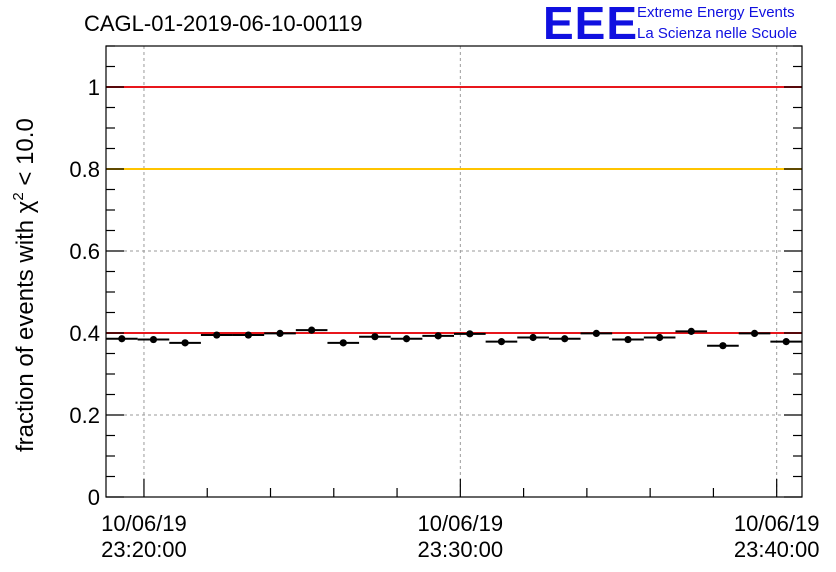 The height and width of the screenshot is (572, 836). Describe the element at coordinates (25, 206) in the screenshot. I see `y-axis-title-symbol: χ` at that location.